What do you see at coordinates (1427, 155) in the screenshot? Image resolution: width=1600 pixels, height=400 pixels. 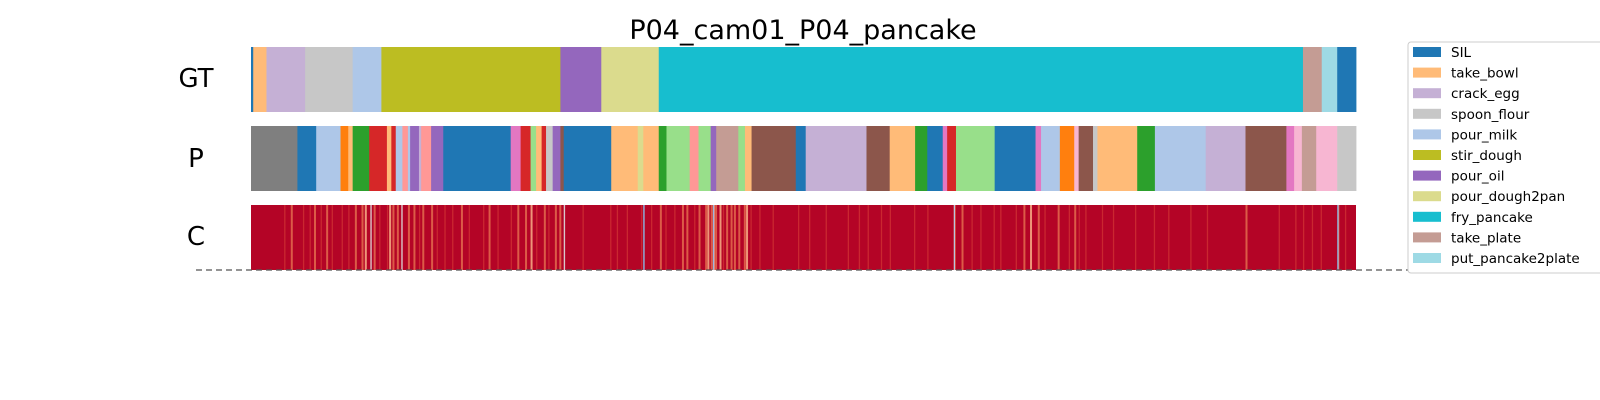 I see `legend-swatch-stir_dough` at bounding box center [1427, 155].